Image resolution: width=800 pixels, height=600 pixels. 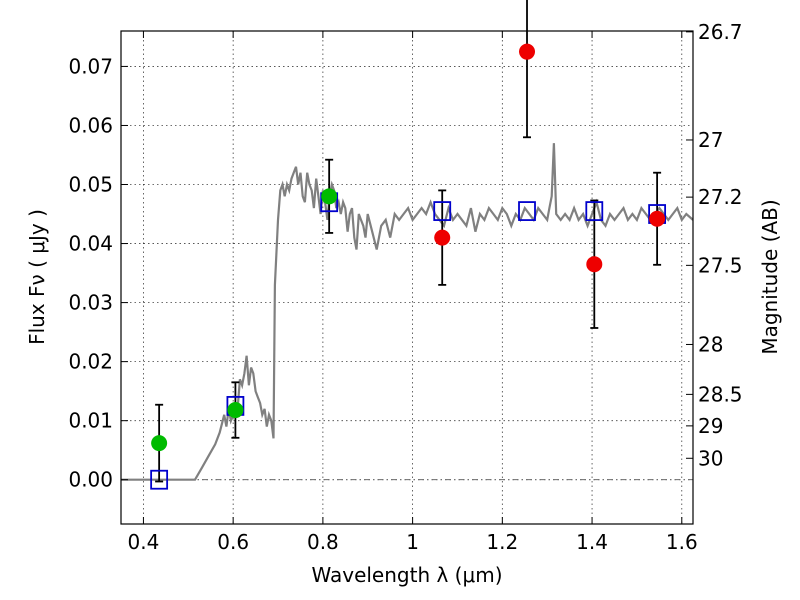 I want to click on magnitude-tick-label: 26.7, so click(x=720, y=32).